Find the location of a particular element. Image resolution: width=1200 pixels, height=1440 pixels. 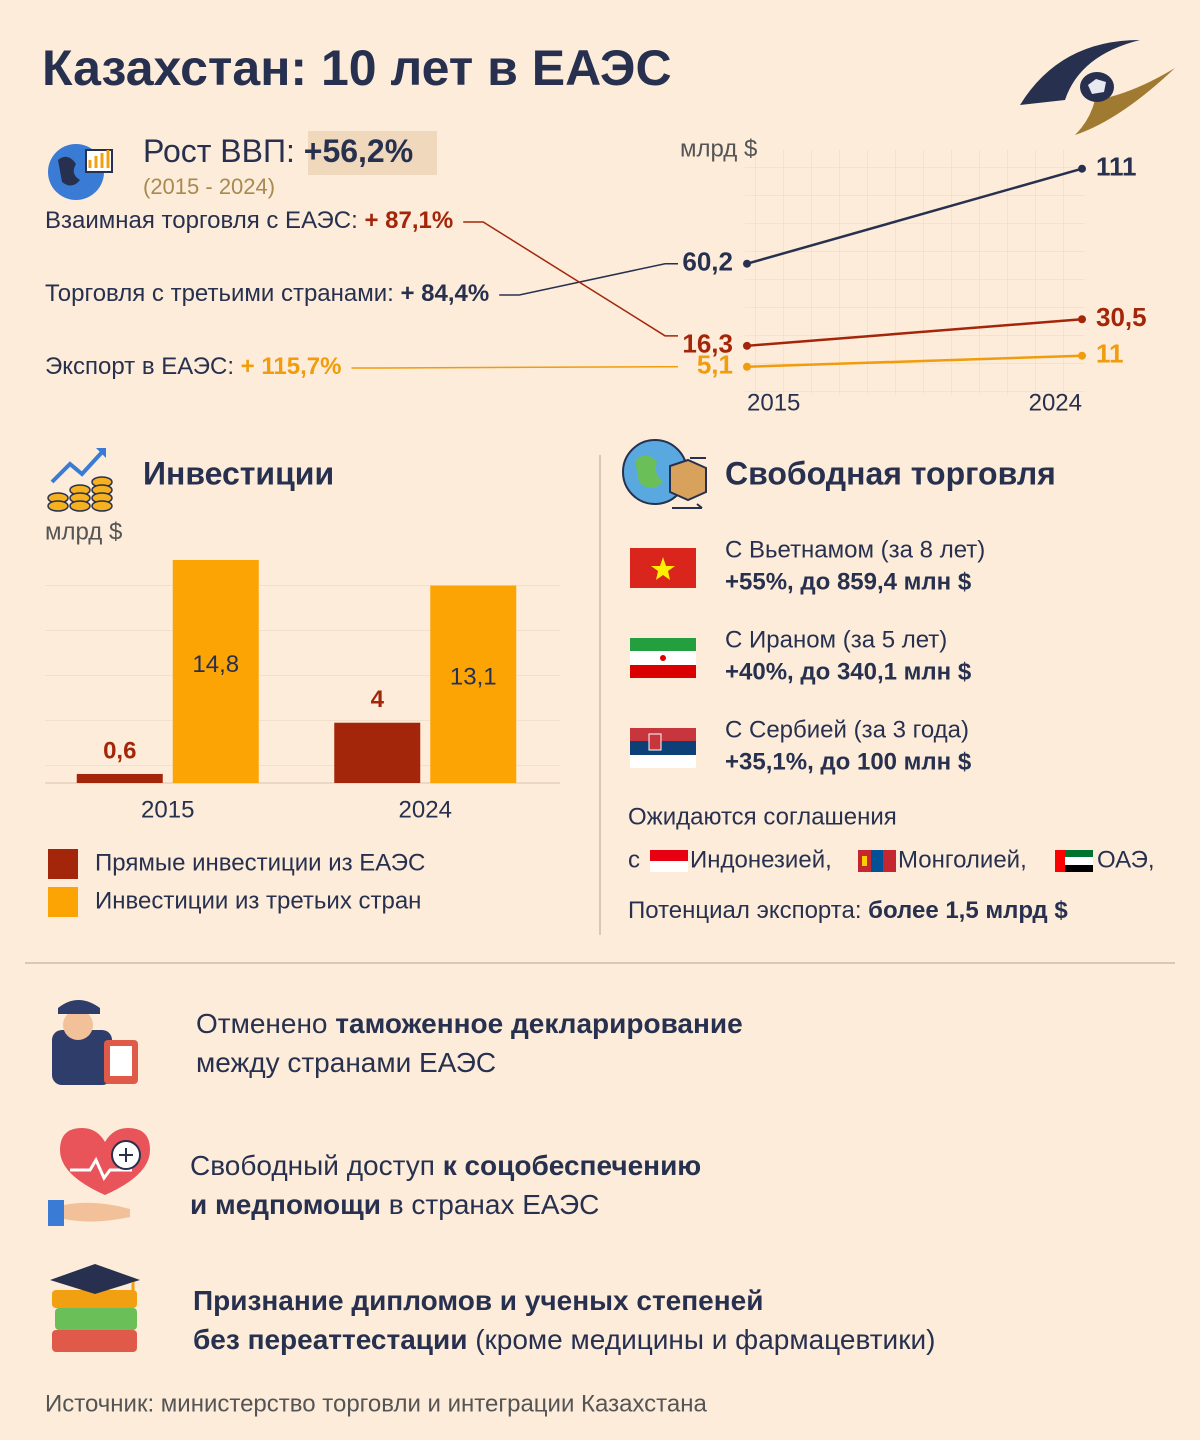

trade-country: С Сербией (за 3 года) is located at coordinates (847, 729).